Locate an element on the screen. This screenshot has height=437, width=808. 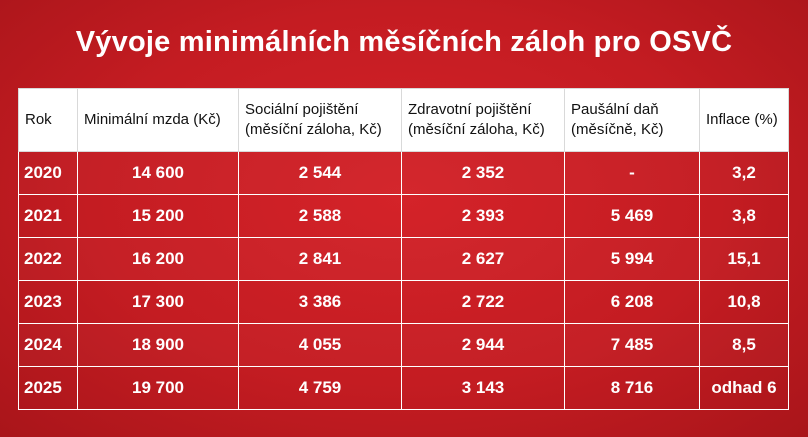
table-row: 2020 14 600 2 544 2 352 - 3,2 is located at coordinates (403, 173).